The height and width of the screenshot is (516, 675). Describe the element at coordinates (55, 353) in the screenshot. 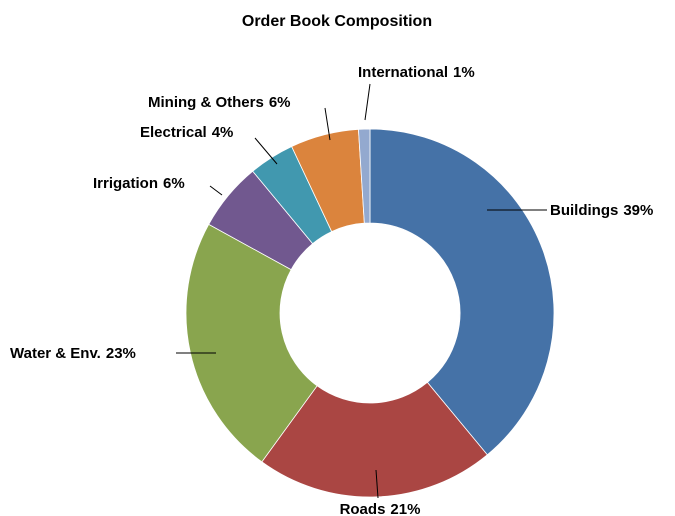

I see `label-name: Water & Env.` at that location.